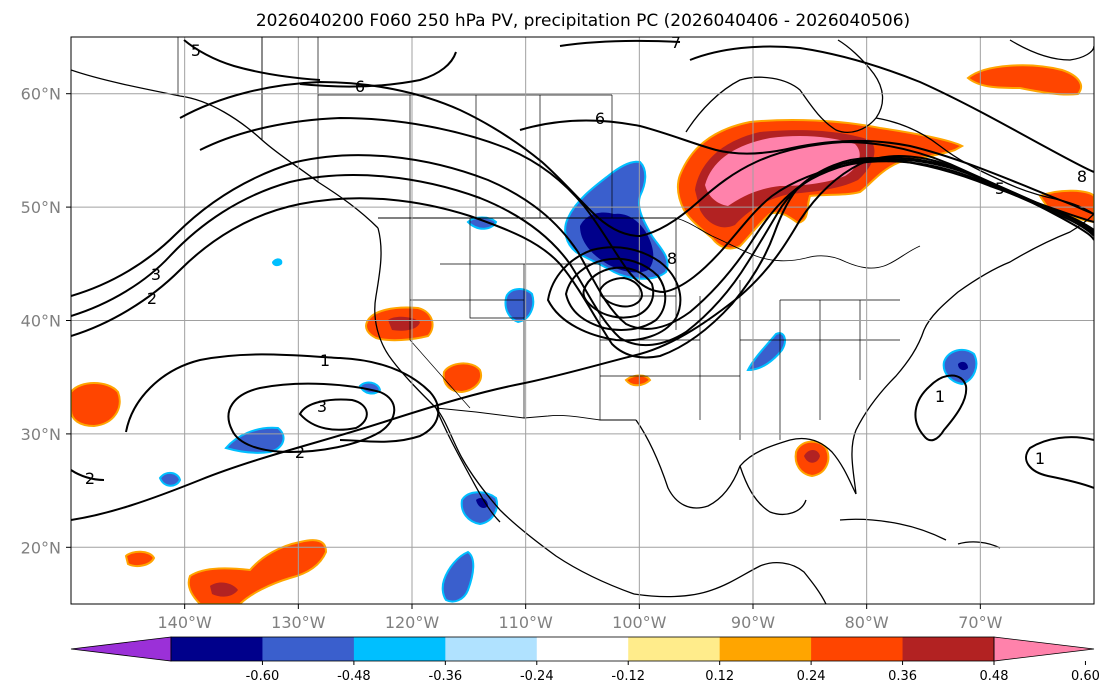  What do you see at coordinates (298, 622) in the screenshot?
I see `lon-tick-label: 130°W` at bounding box center [298, 622].